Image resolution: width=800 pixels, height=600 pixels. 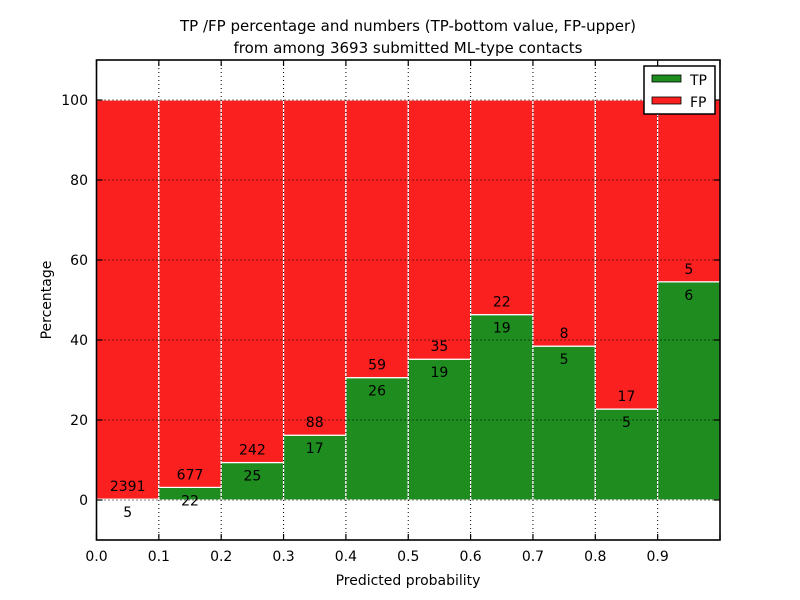 What do you see at coordinates (96, 557) in the screenshot?
I see `x-tick-label: 0.0` at bounding box center [96, 557].